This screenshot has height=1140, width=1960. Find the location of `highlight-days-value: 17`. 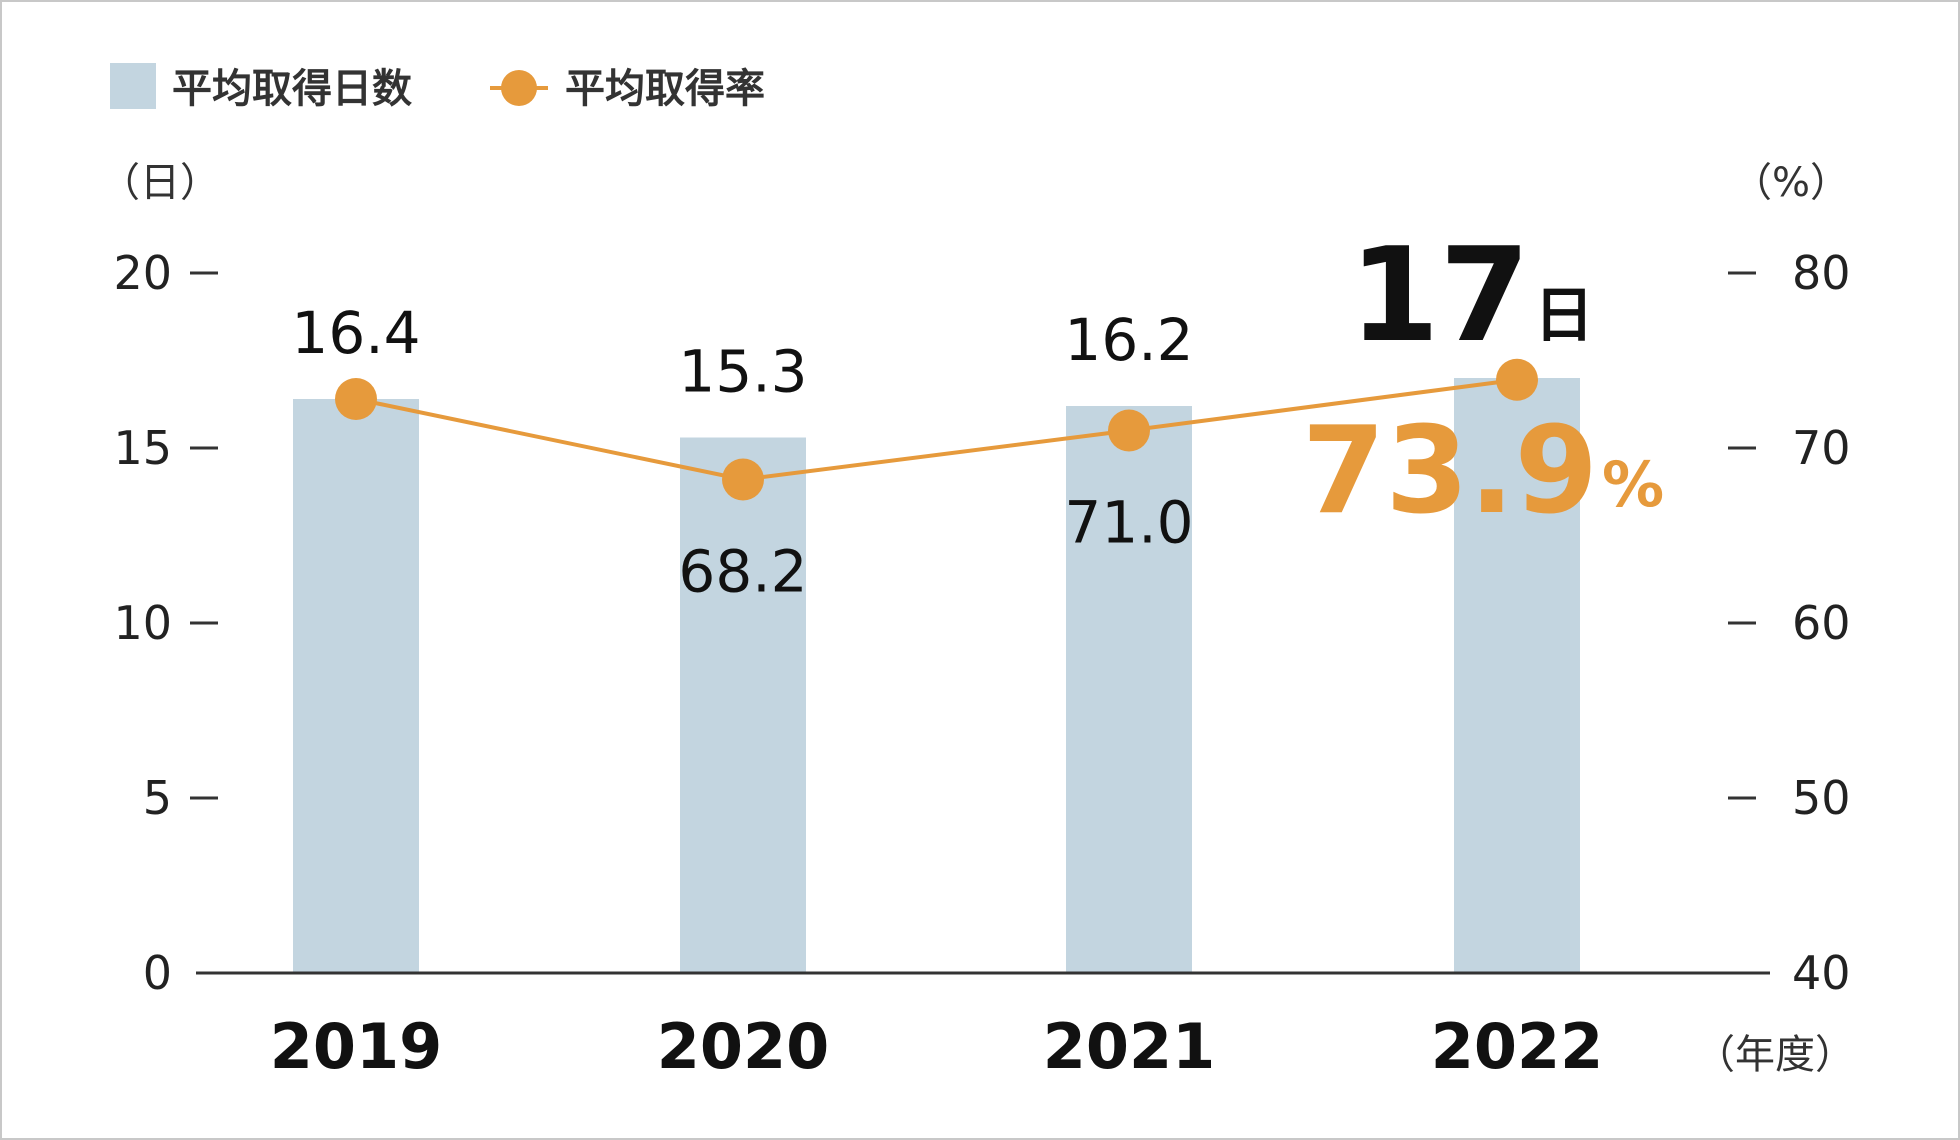

highlight-days-value: 17 is located at coordinates (1439, 295).